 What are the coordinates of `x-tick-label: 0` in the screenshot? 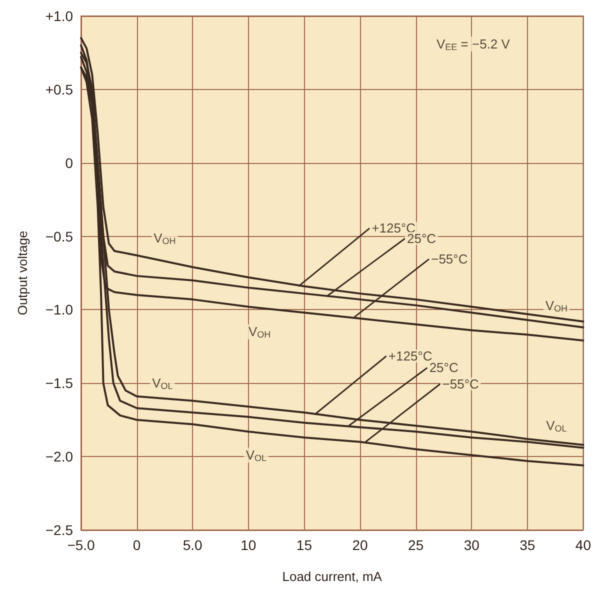 It's located at (136, 545).